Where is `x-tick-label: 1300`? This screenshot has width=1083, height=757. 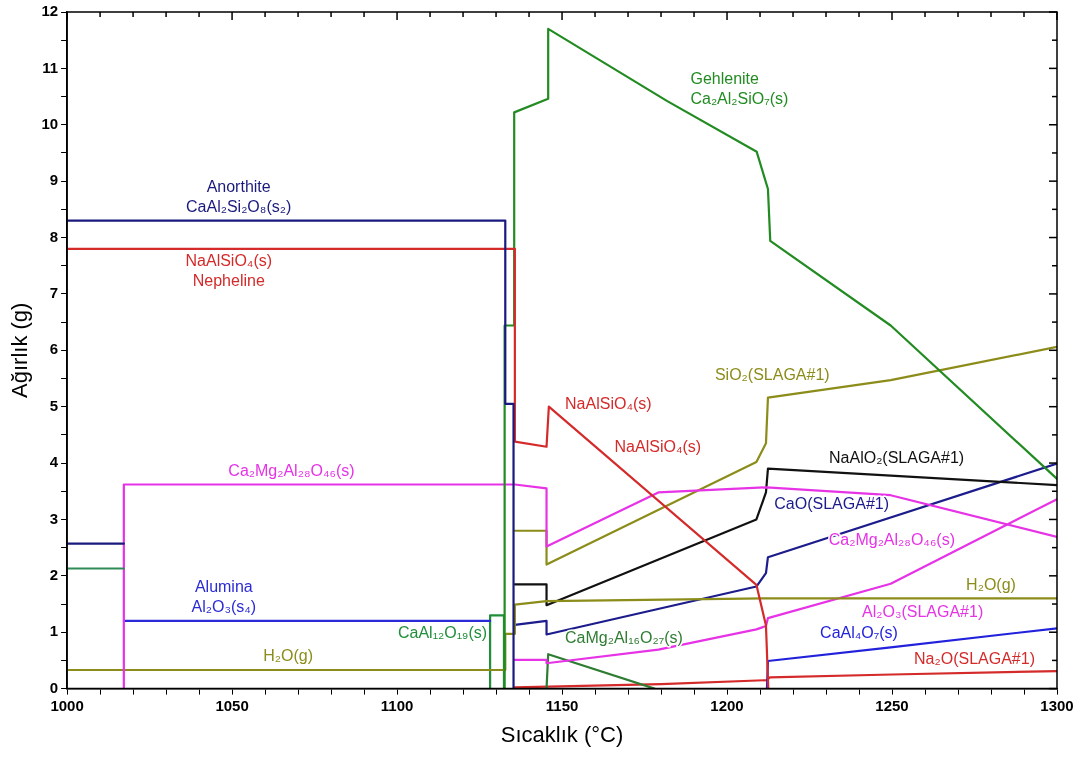
x-tick-label: 1300 is located at coordinates (1057, 705).